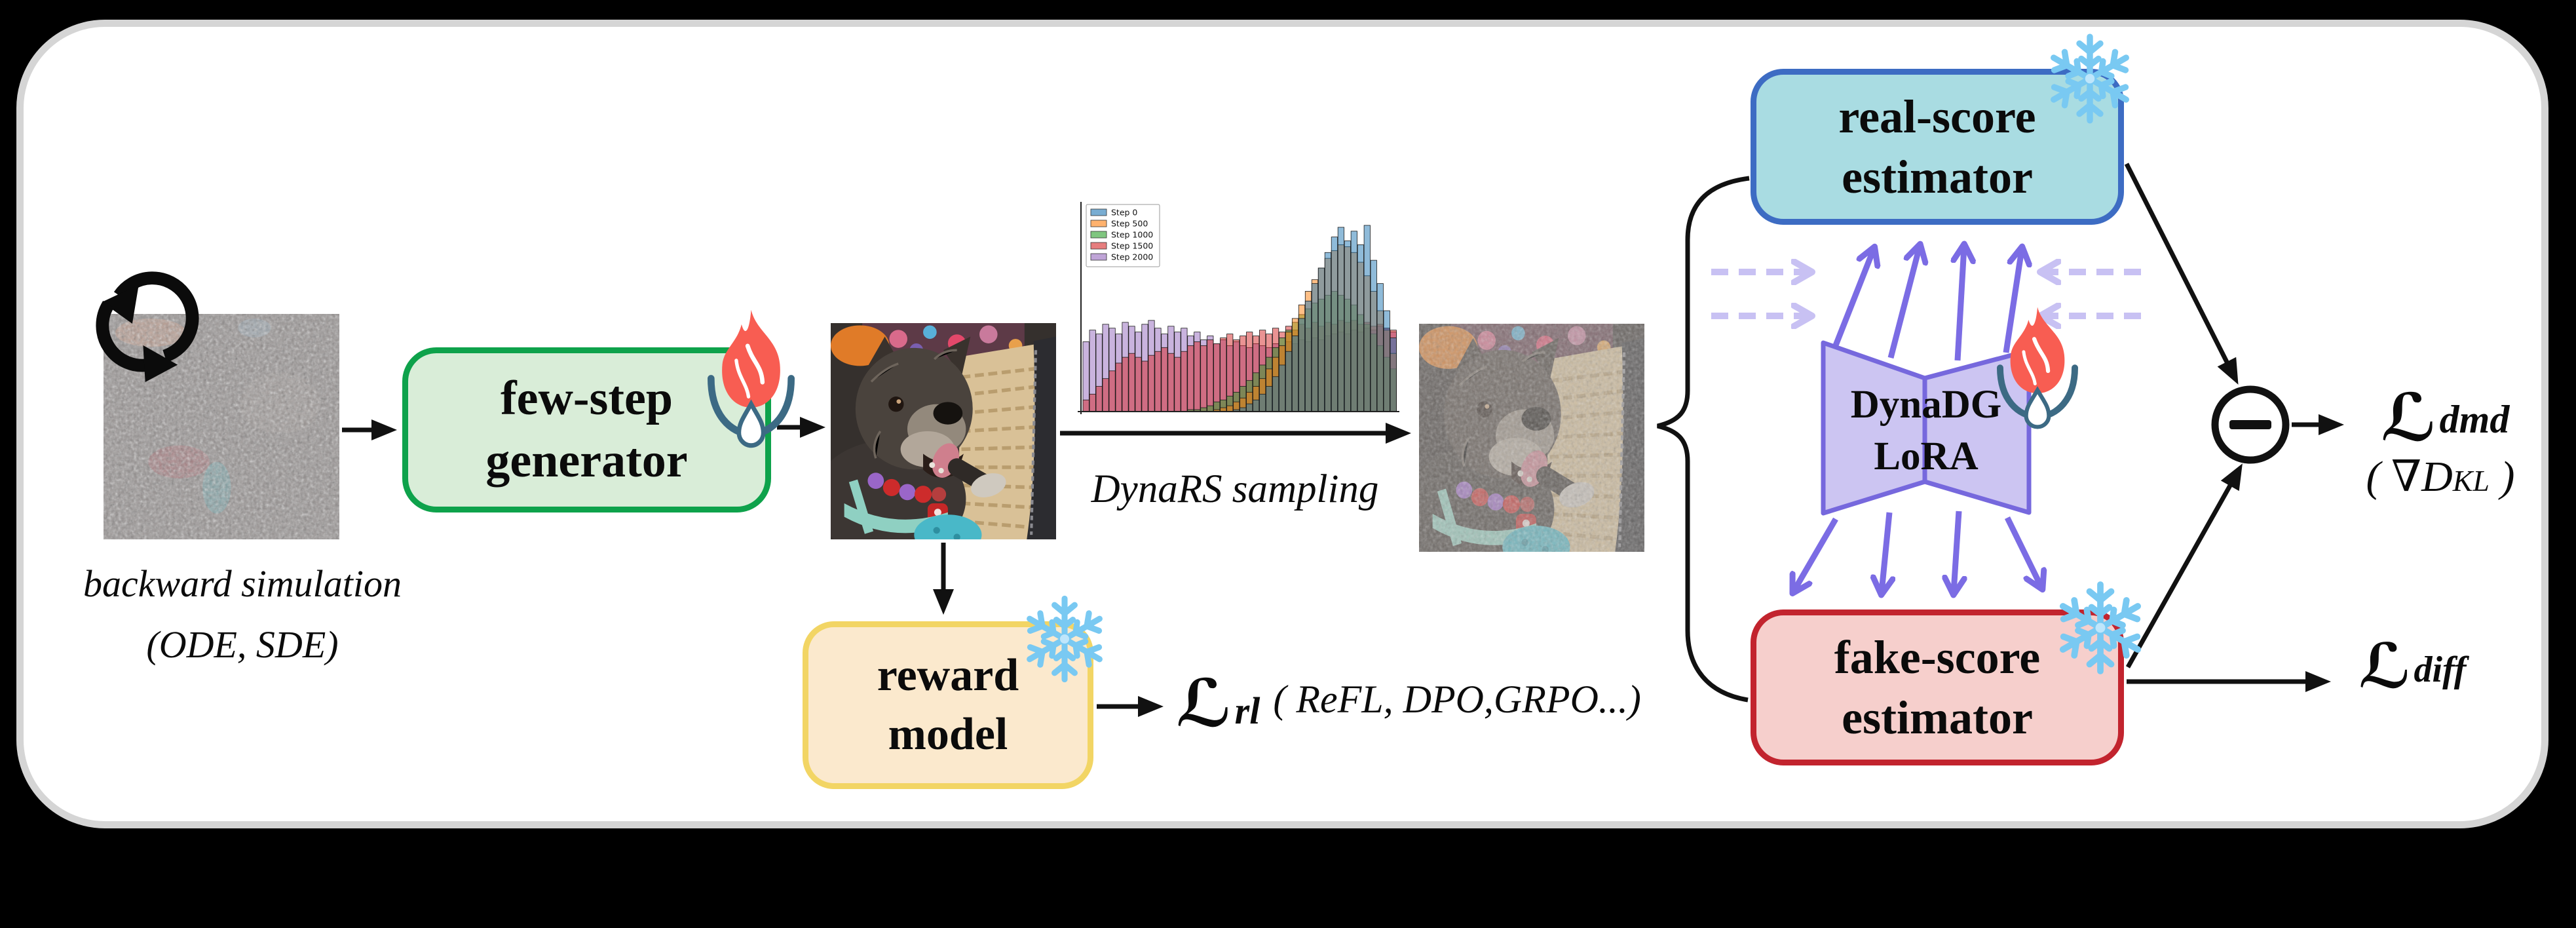 This screenshot has width=2576, height=928. What do you see at coordinates (242, 615) in the screenshot?
I see `backward-simulation-caption: backward simulation (ODE, SDE)` at bounding box center [242, 615].